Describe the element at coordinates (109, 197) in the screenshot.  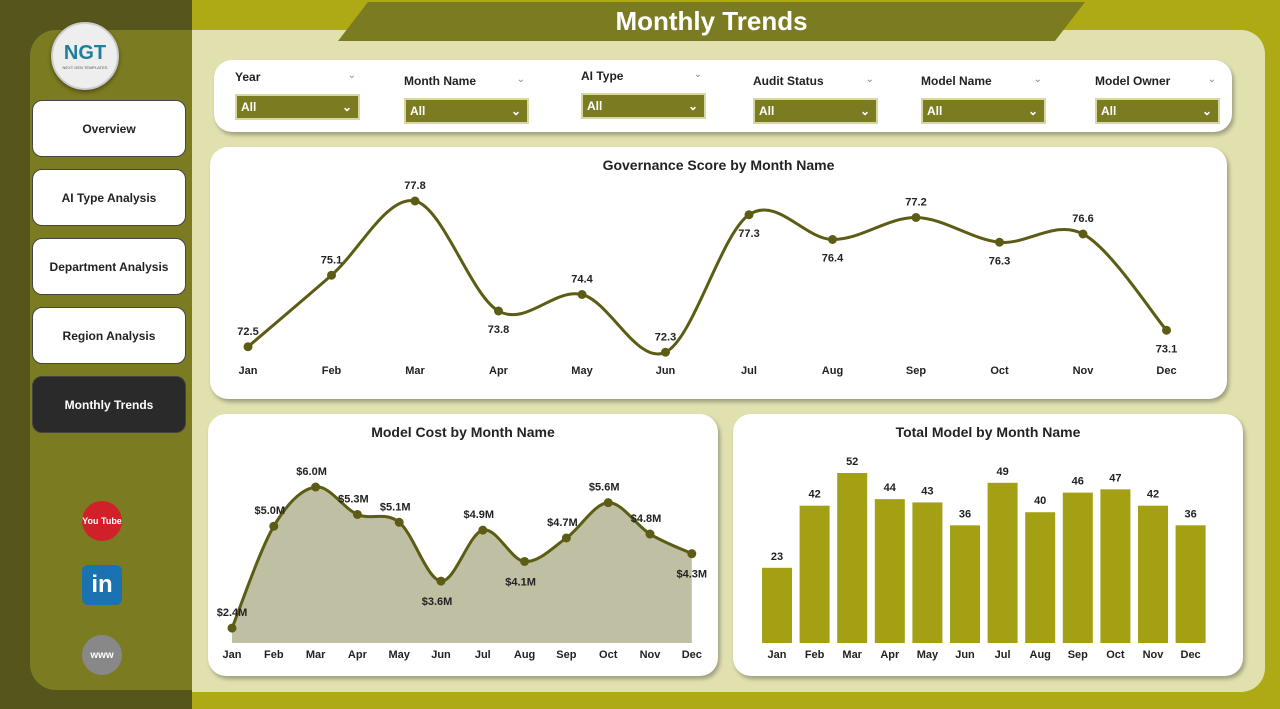
I see `nav-ai-type-analysis: AI Type Analysis` at that location.